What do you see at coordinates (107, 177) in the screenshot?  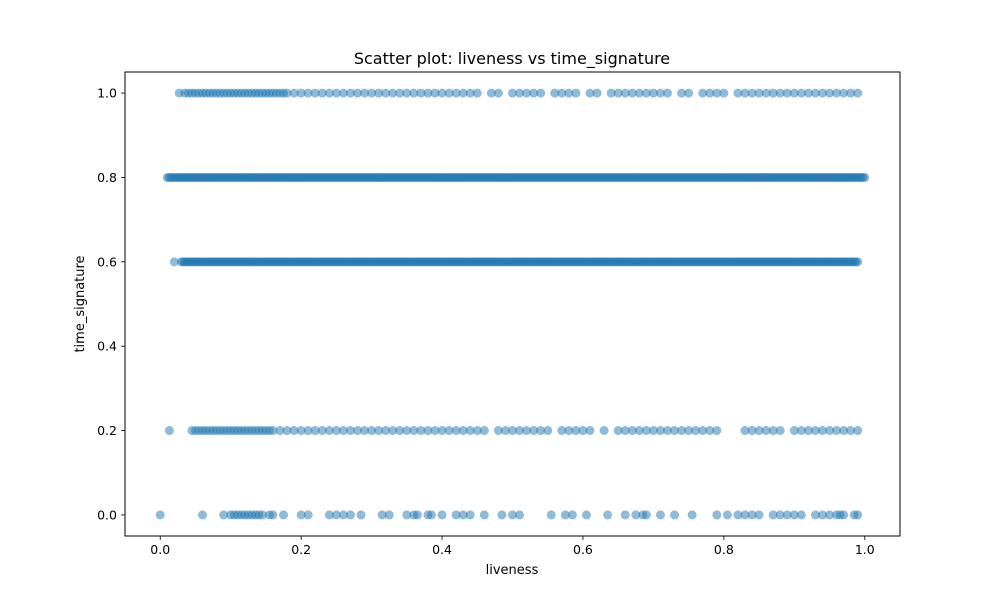 I see `y-tick-label: 0.8` at bounding box center [107, 177].